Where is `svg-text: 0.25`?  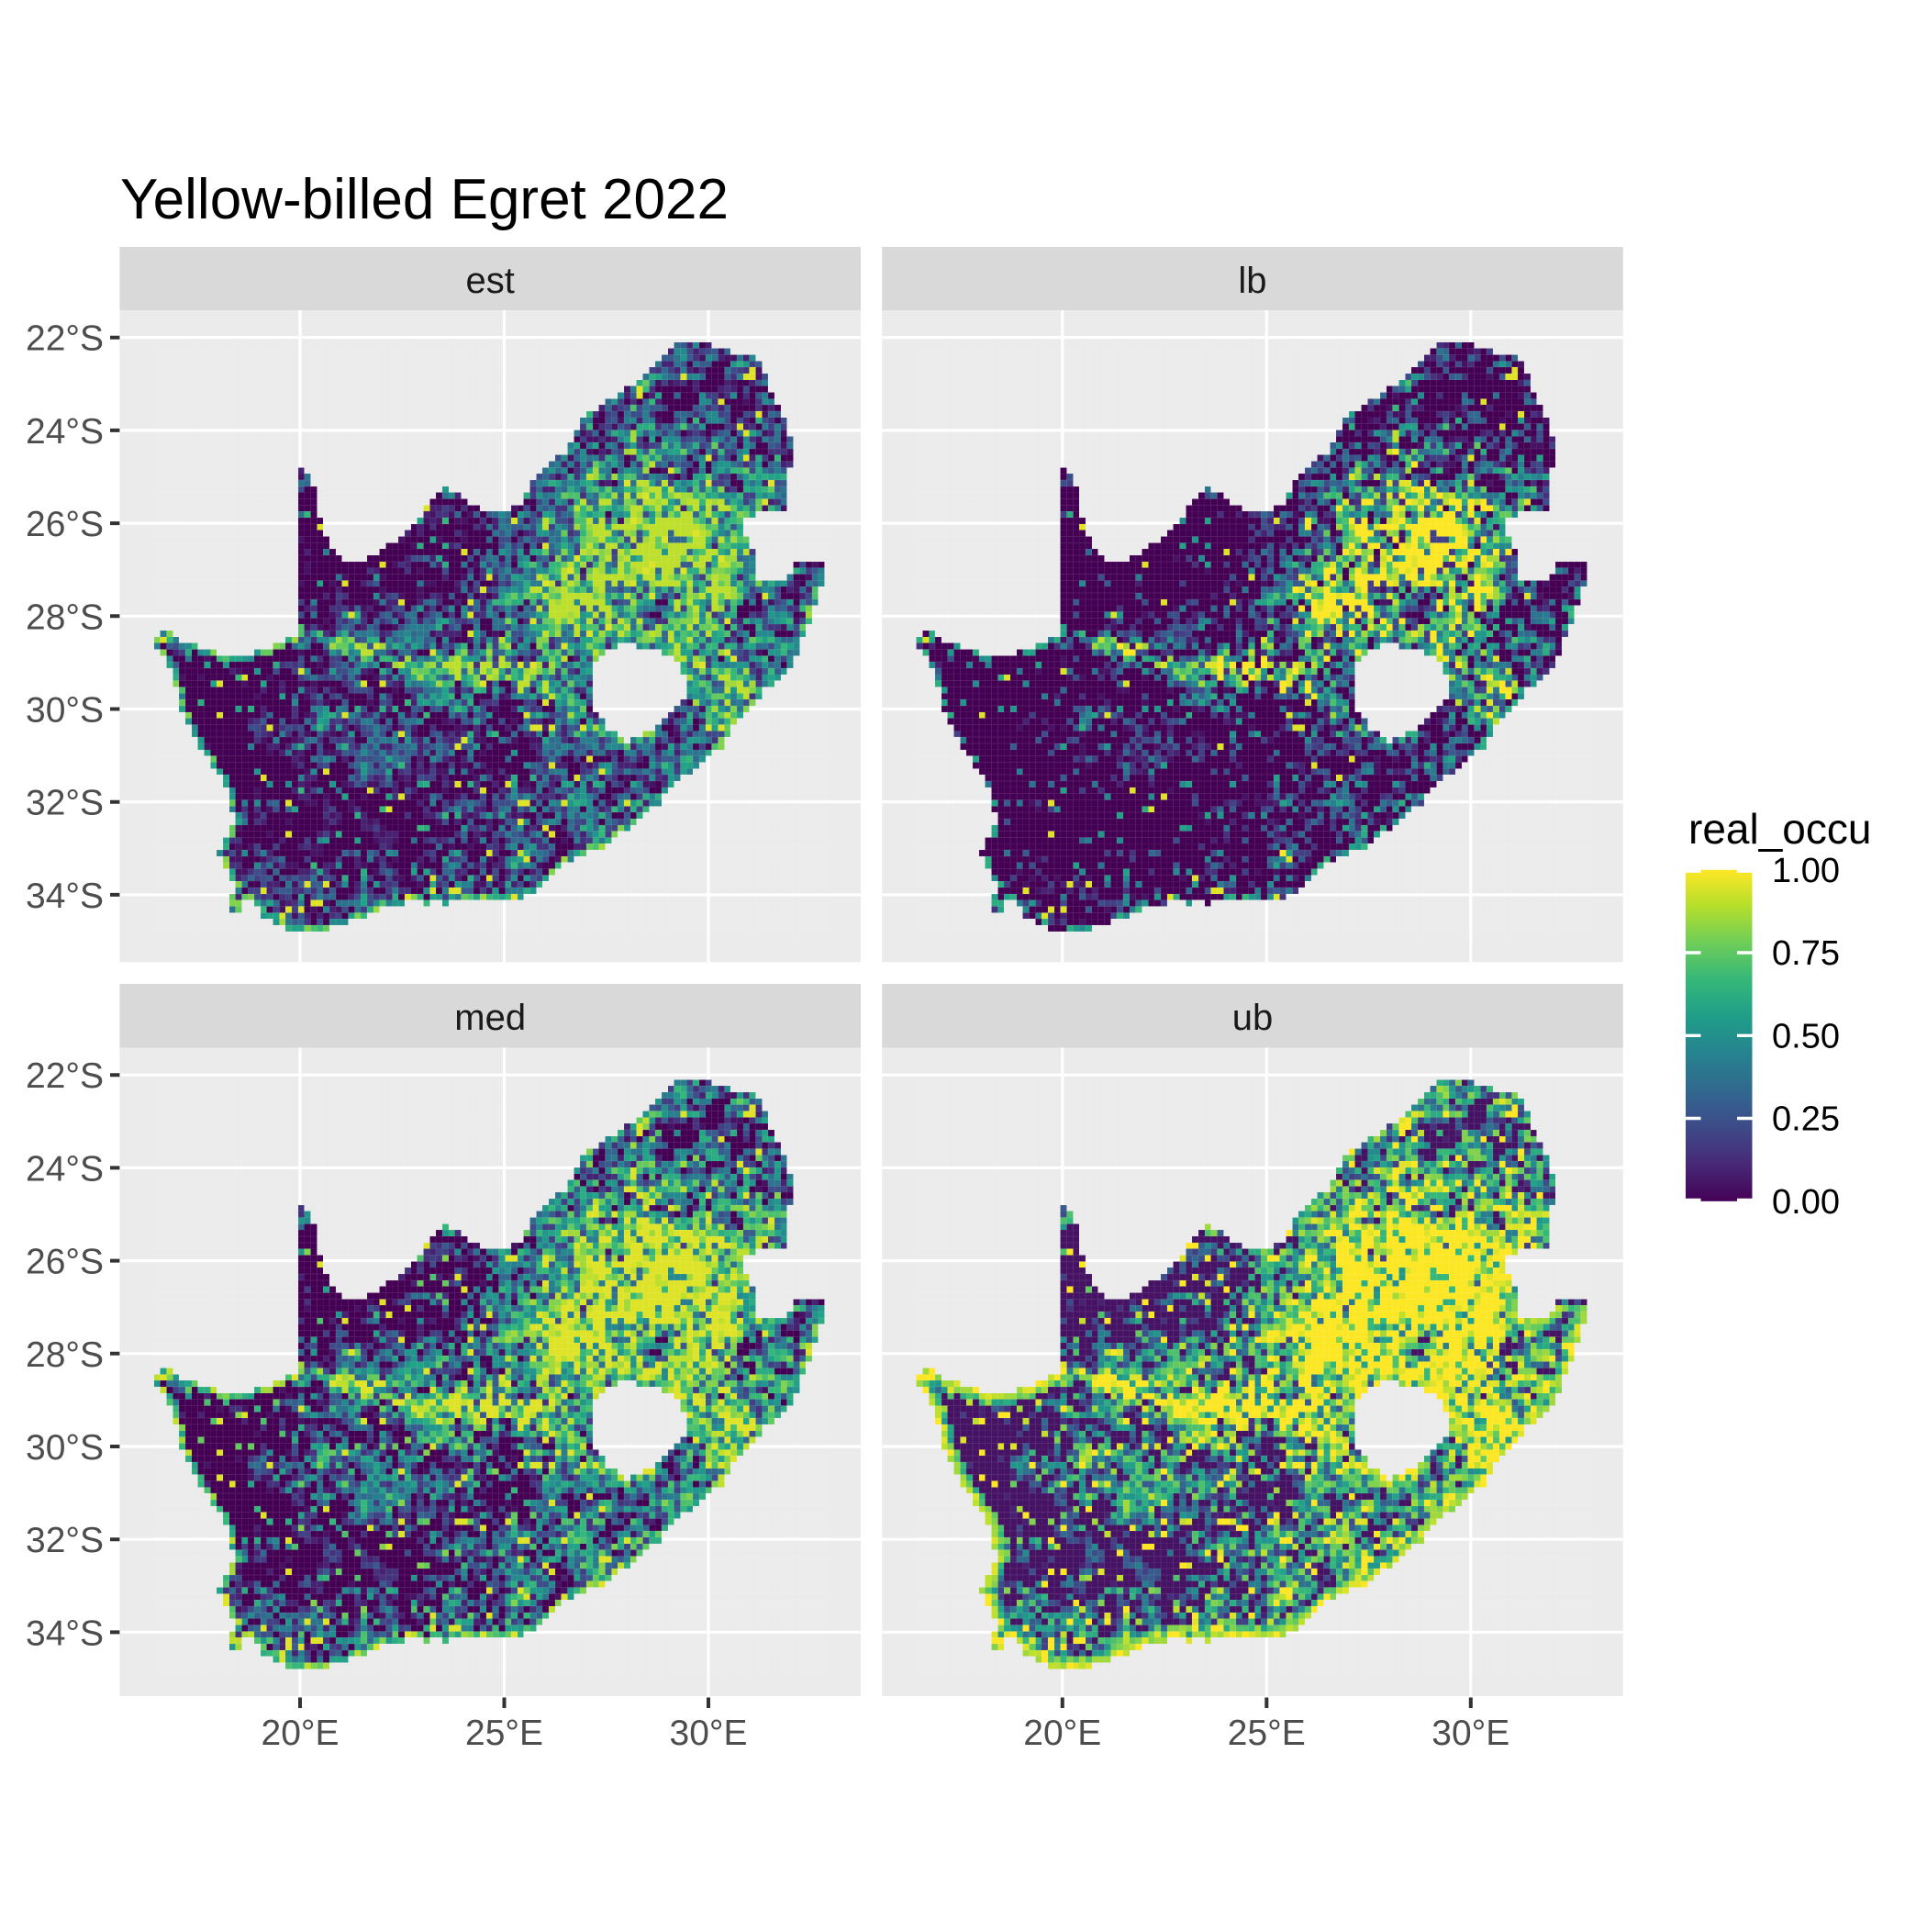 svg-text: 0.25 is located at coordinates (1806, 1119).